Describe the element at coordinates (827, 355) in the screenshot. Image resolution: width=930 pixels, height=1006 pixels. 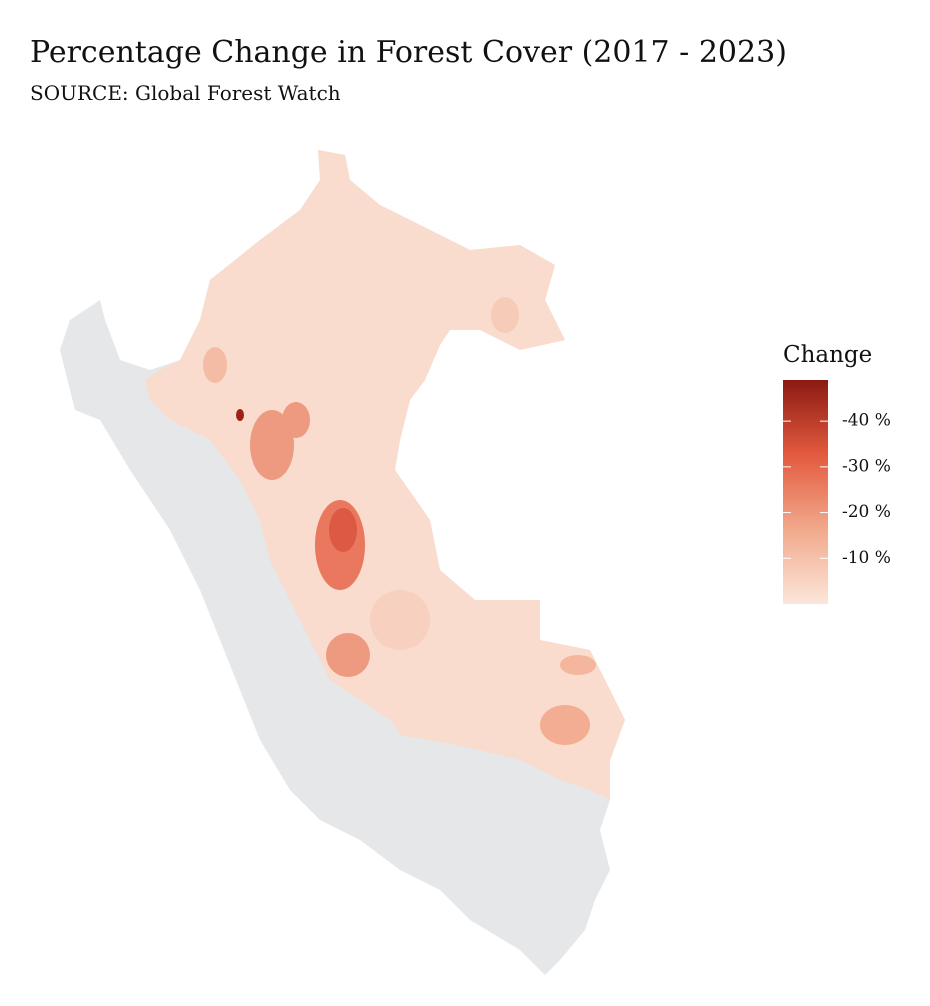
I see `legend-title: Change` at that location.